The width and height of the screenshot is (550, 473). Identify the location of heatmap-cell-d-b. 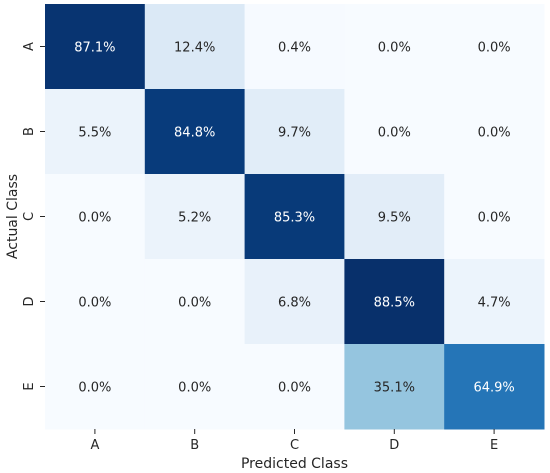
(195, 302).